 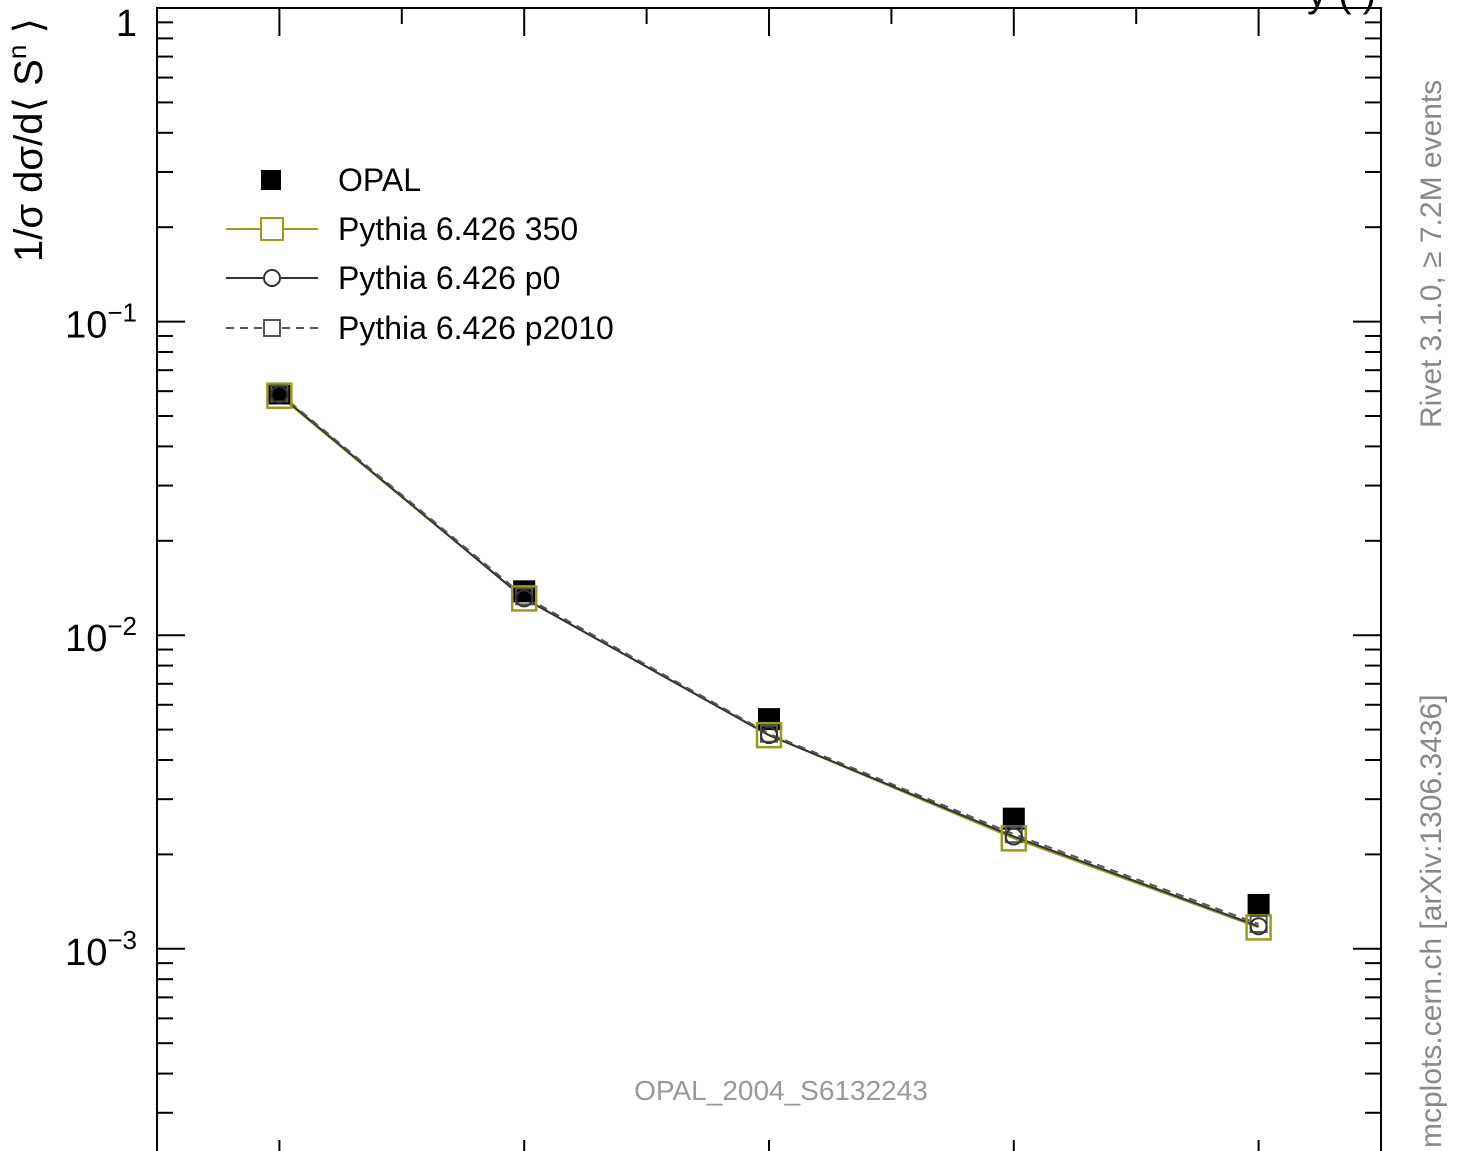 What do you see at coordinates (476, 328) in the screenshot?
I see `legend-label-pythia-p2010: Pythia 6.426 p2010` at bounding box center [476, 328].